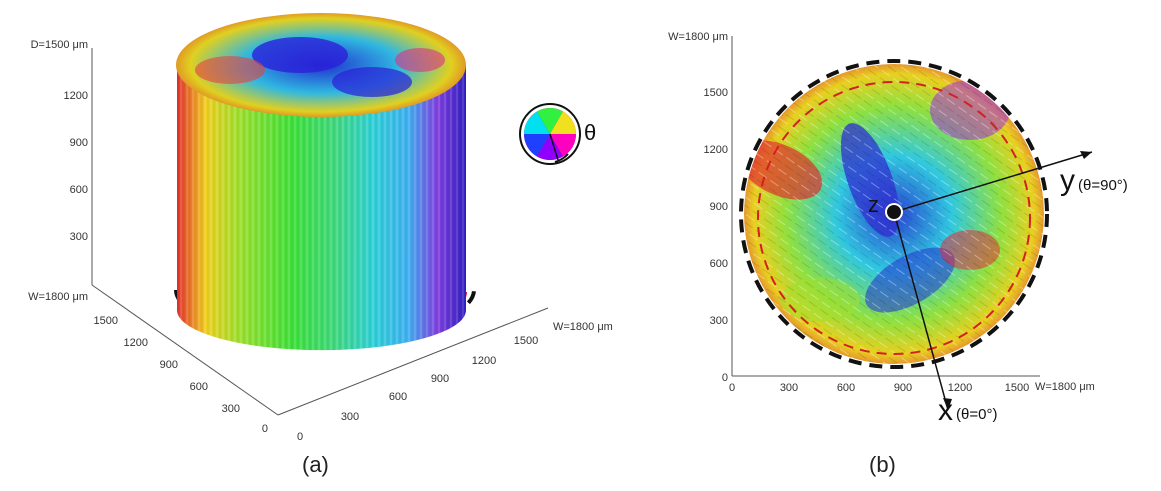 The height and width of the screenshot is (491, 1161). Describe the element at coordinates (583, 327) in the screenshot. I see `right-floor-axis-title: W=1800 μm` at that location.